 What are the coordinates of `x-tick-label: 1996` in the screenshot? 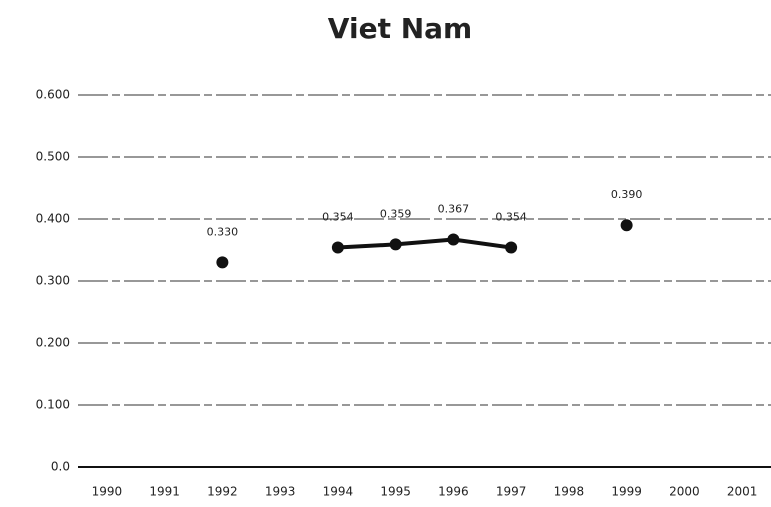 It's located at (453, 492).